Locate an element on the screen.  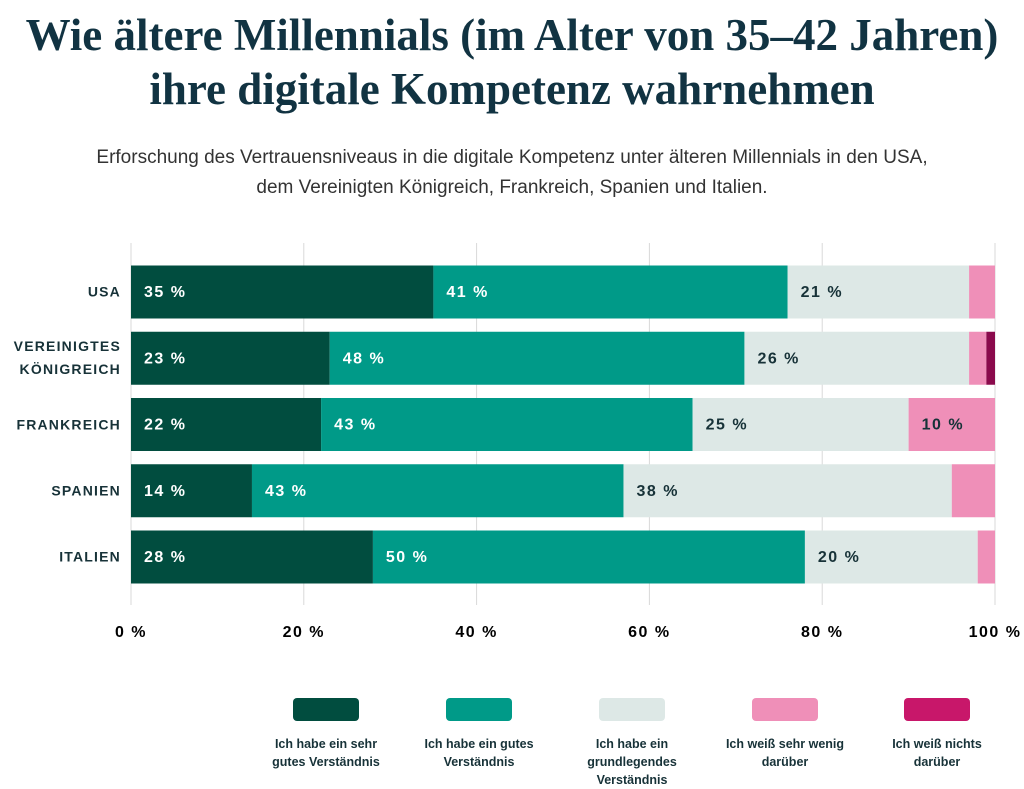
data-label: 41 % is located at coordinates (467, 292).